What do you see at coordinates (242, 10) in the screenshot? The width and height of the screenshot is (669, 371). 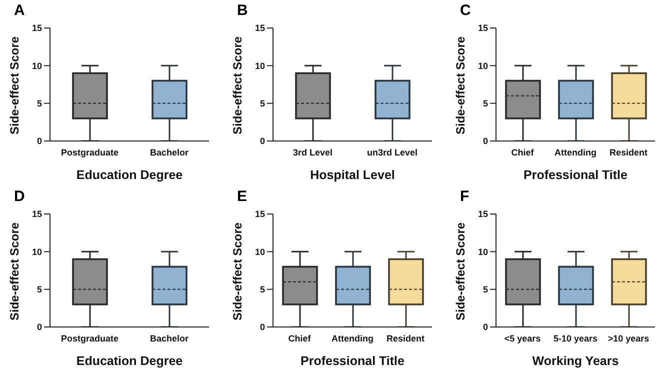 I see `chart-title: B` at bounding box center [242, 10].